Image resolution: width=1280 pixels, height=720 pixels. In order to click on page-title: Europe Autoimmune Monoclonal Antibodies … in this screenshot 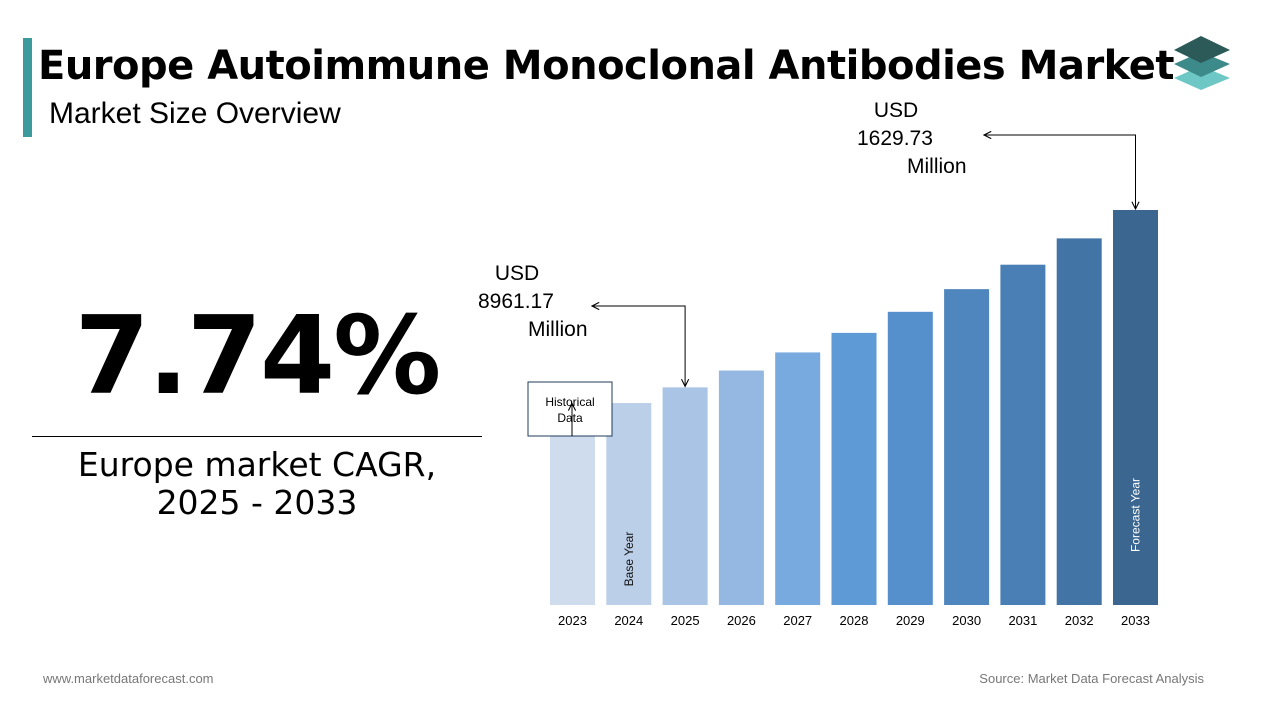, I will do `click(606, 66)`.